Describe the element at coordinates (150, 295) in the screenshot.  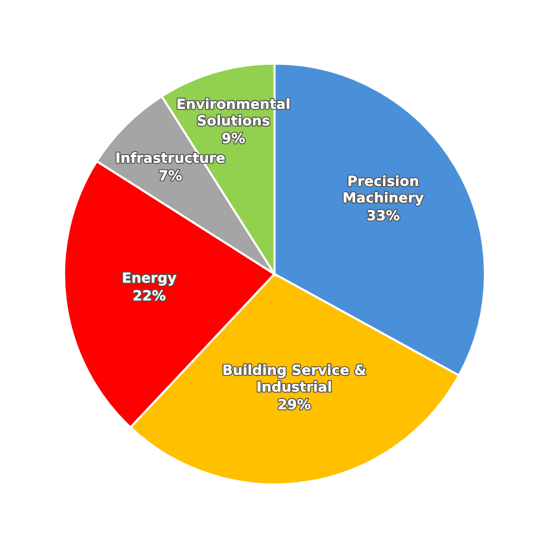
I see `data-label: 22%` at that location.